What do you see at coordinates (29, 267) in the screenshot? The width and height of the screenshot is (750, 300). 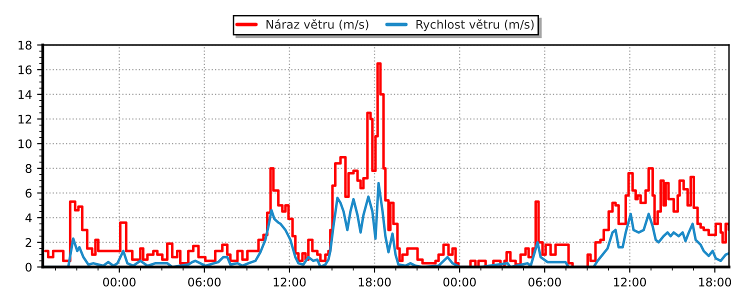 I see `y-tick-label: 0` at bounding box center [29, 267].